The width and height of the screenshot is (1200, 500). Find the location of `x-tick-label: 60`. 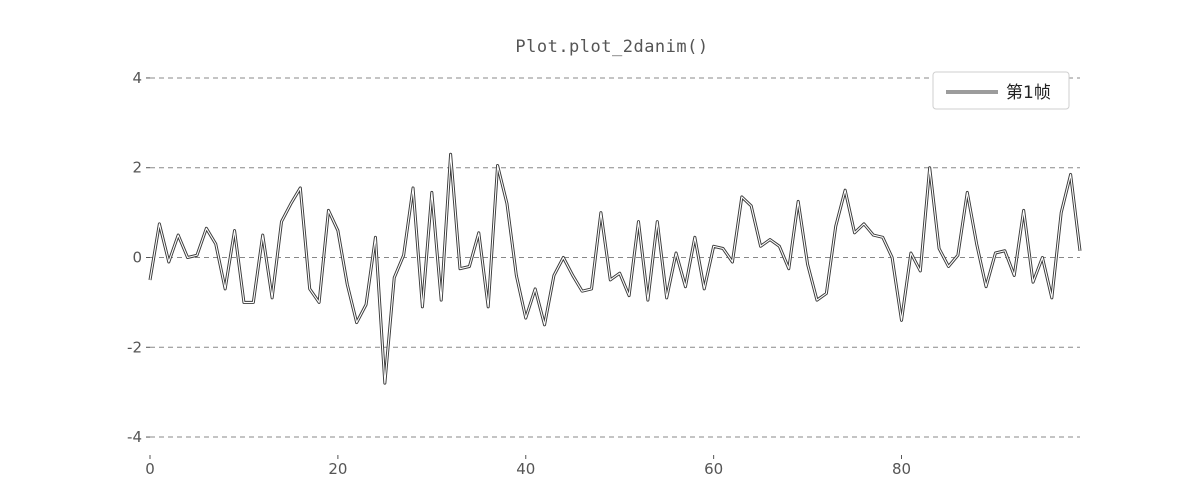

x-tick-label: 60 is located at coordinates (713, 469).